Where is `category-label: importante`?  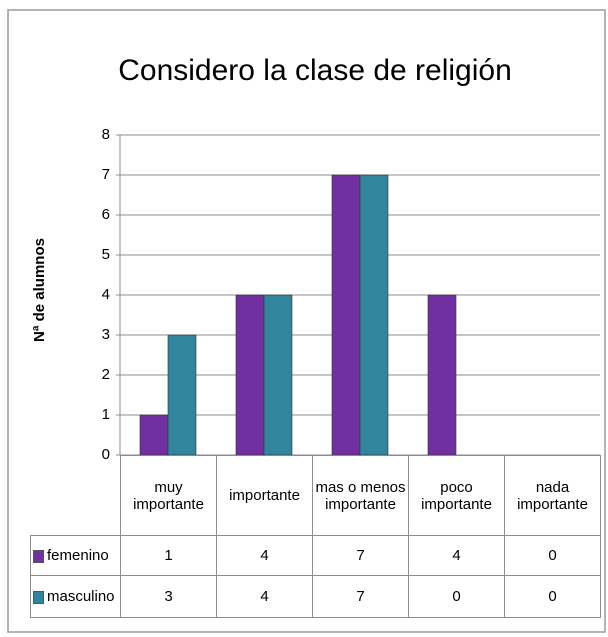
category-label: importante is located at coordinates (264, 495).